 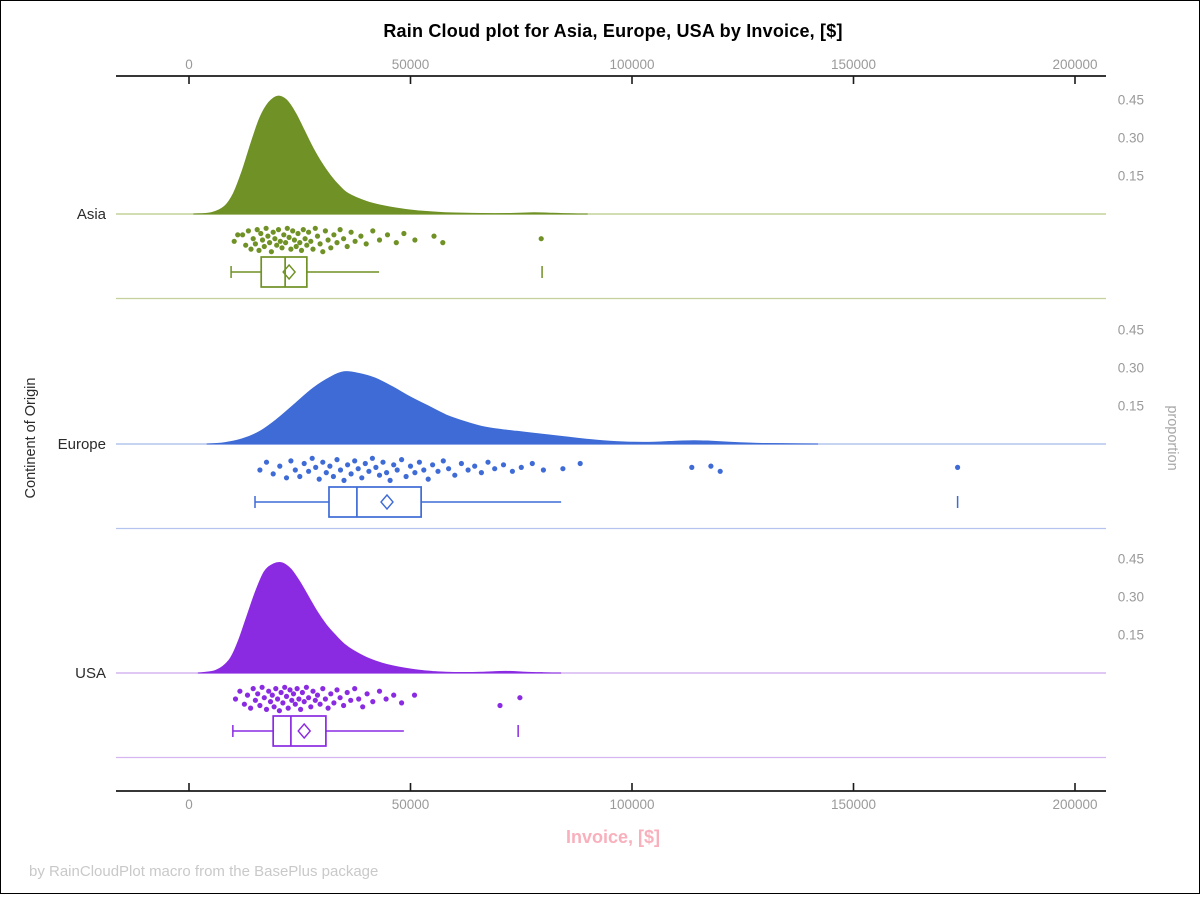 I want to click on proportion-axis-label: proportion, so click(x=1172, y=438).